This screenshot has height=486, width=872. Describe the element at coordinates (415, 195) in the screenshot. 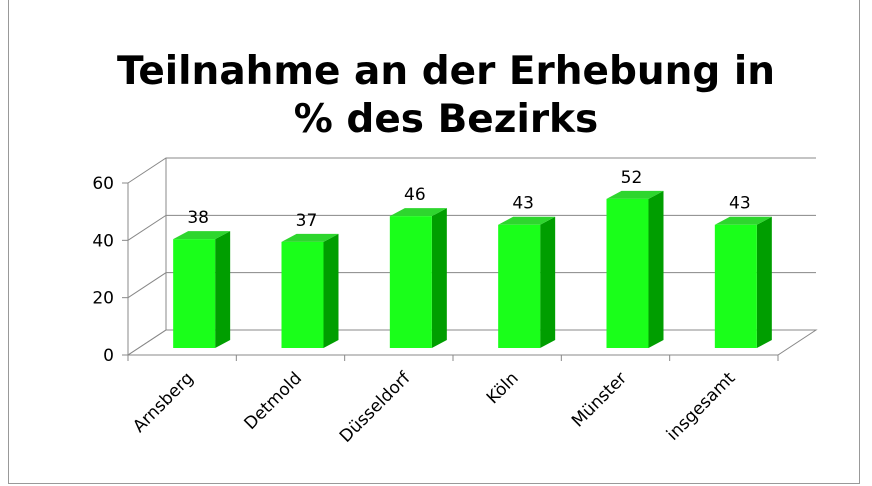

I see `value-label: 46` at that location.